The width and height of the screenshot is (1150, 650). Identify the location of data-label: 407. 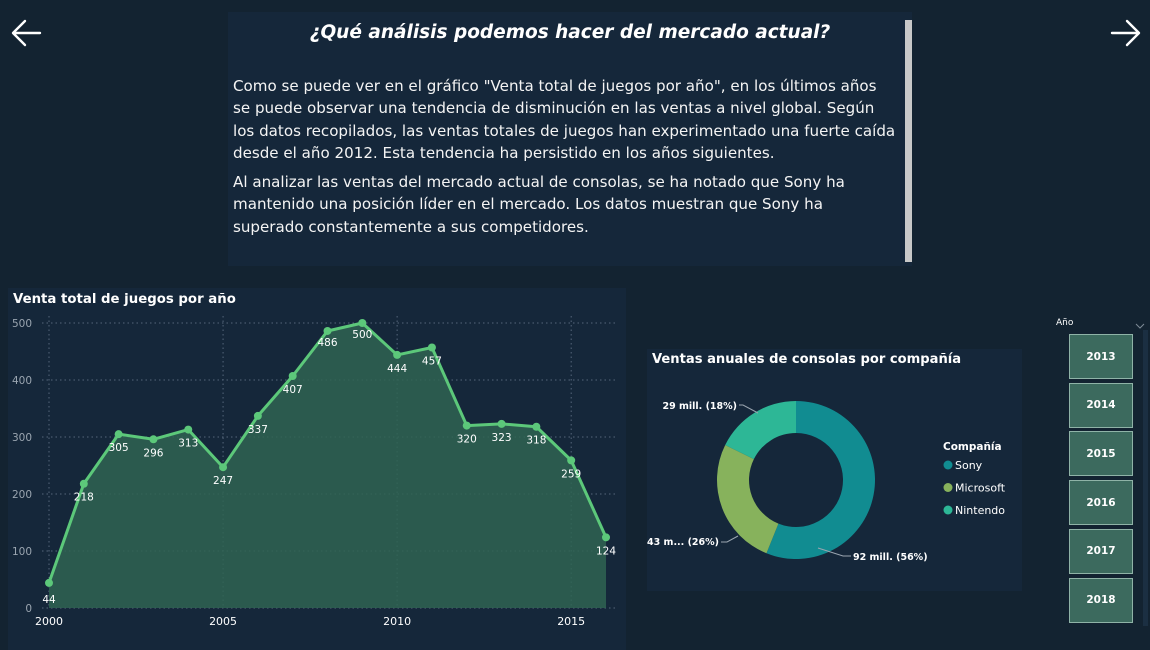
(293, 390).